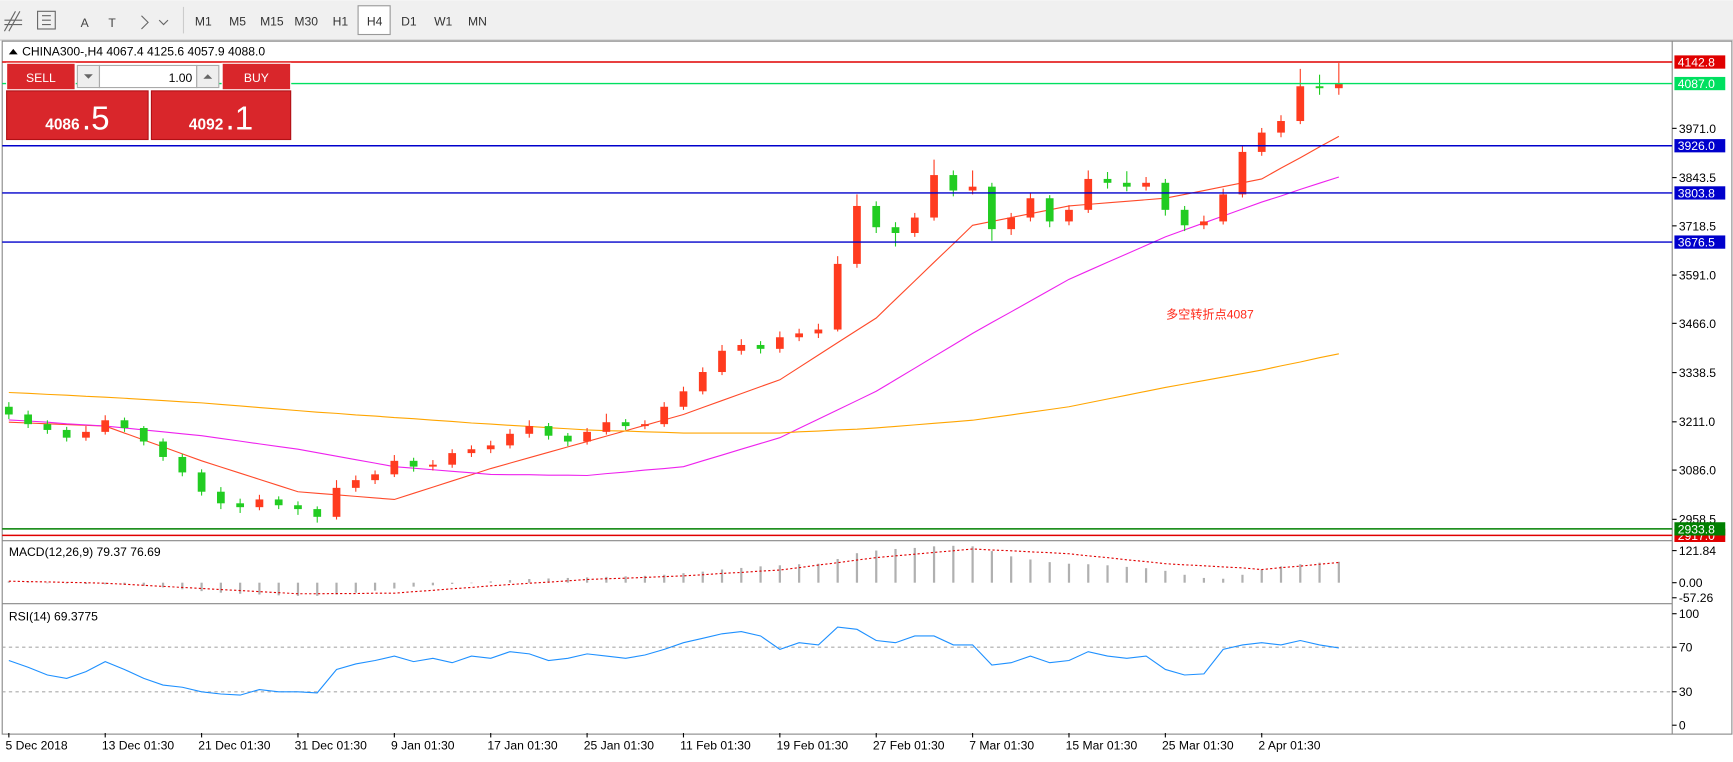 The image size is (1733, 762). What do you see at coordinates (155, 22) in the screenshot?
I see `shapes-icon` at bounding box center [155, 22].